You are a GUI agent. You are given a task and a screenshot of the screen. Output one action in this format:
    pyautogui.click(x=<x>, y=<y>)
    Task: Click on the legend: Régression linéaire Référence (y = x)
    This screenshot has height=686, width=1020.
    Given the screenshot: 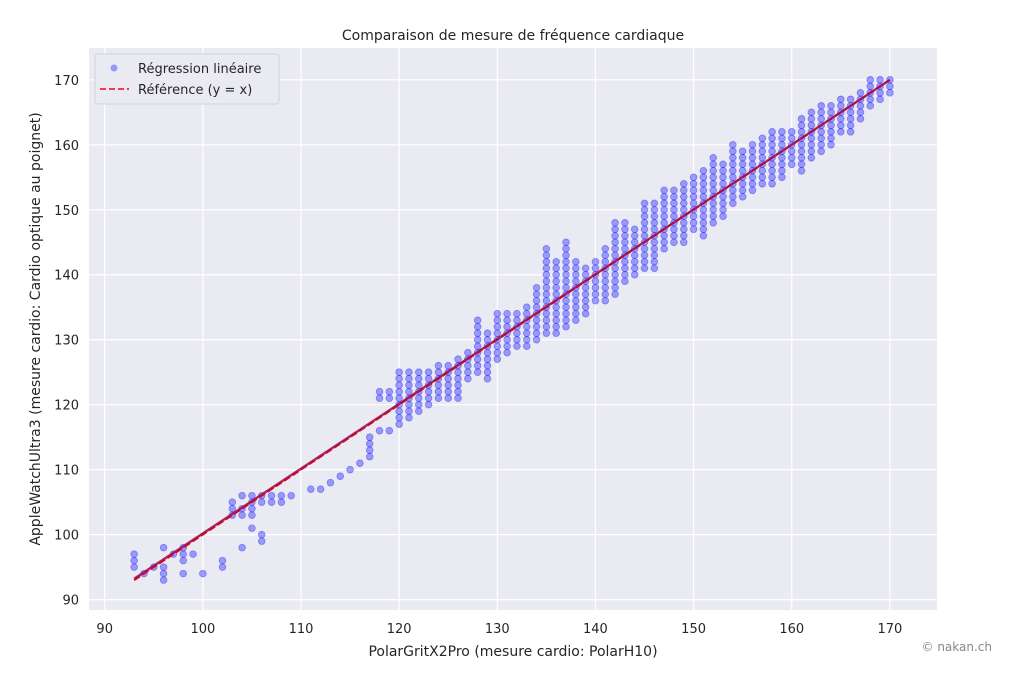 What is the action you would take?
    pyautogui.click(x=187, y=79)
    